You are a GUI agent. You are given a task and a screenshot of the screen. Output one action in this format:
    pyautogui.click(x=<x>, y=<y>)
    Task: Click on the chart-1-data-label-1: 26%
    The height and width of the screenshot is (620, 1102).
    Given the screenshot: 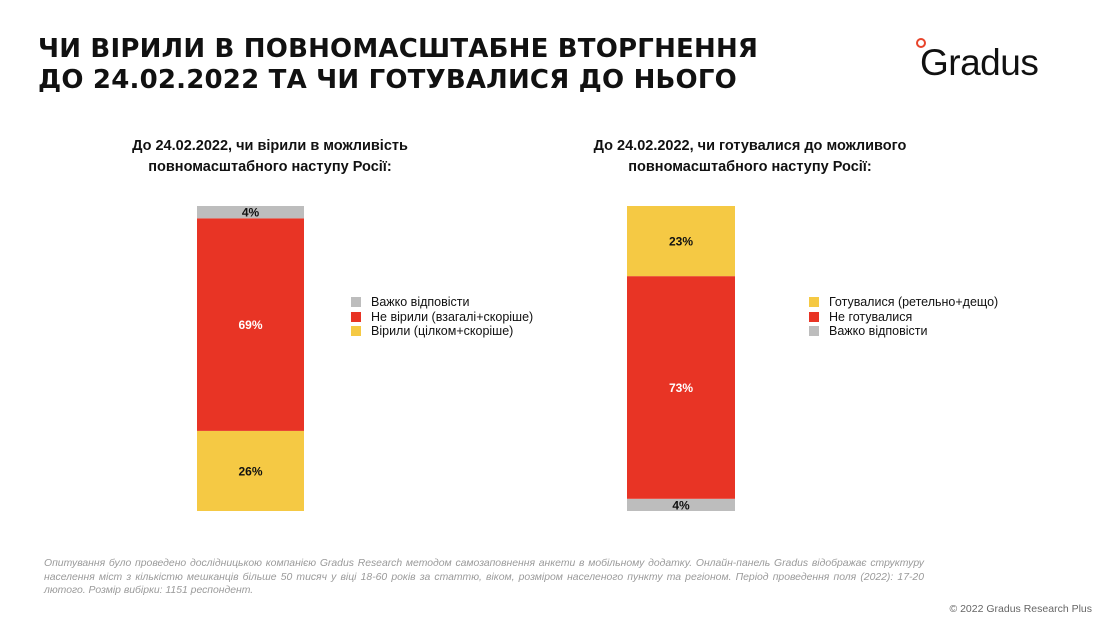 What is the action you would take?
    pyautogui.click(x=250, y=471)
    